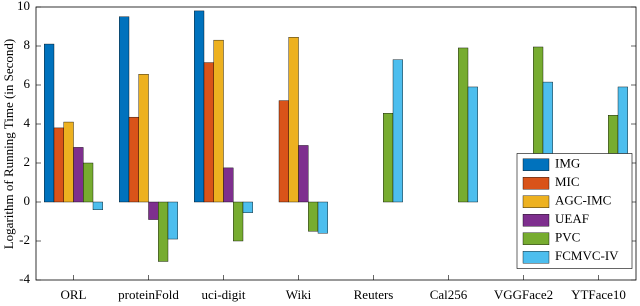 The image size is (640, 306). What do you see at coordinates (223, 294) in the screenshot?
I see `x-tick-label: uci-digit` at bounding box center [223, 294].